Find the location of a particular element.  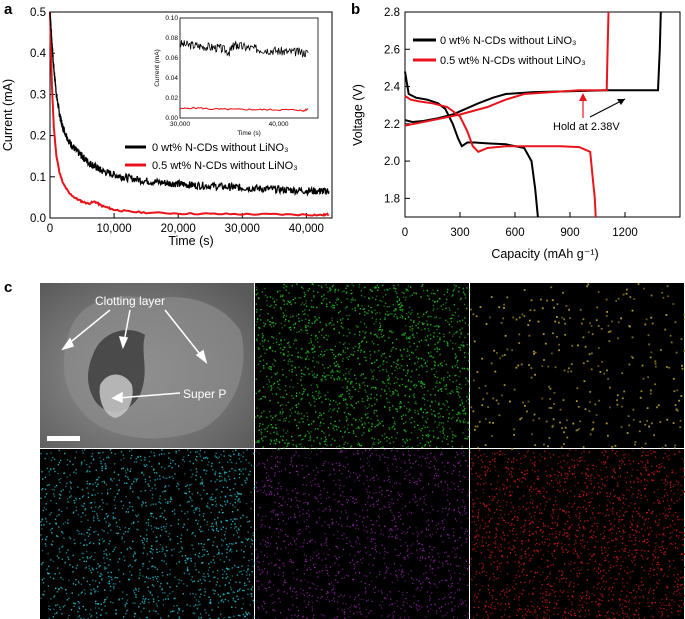

magenta-map-speckle is located at coordinates (362, 534).